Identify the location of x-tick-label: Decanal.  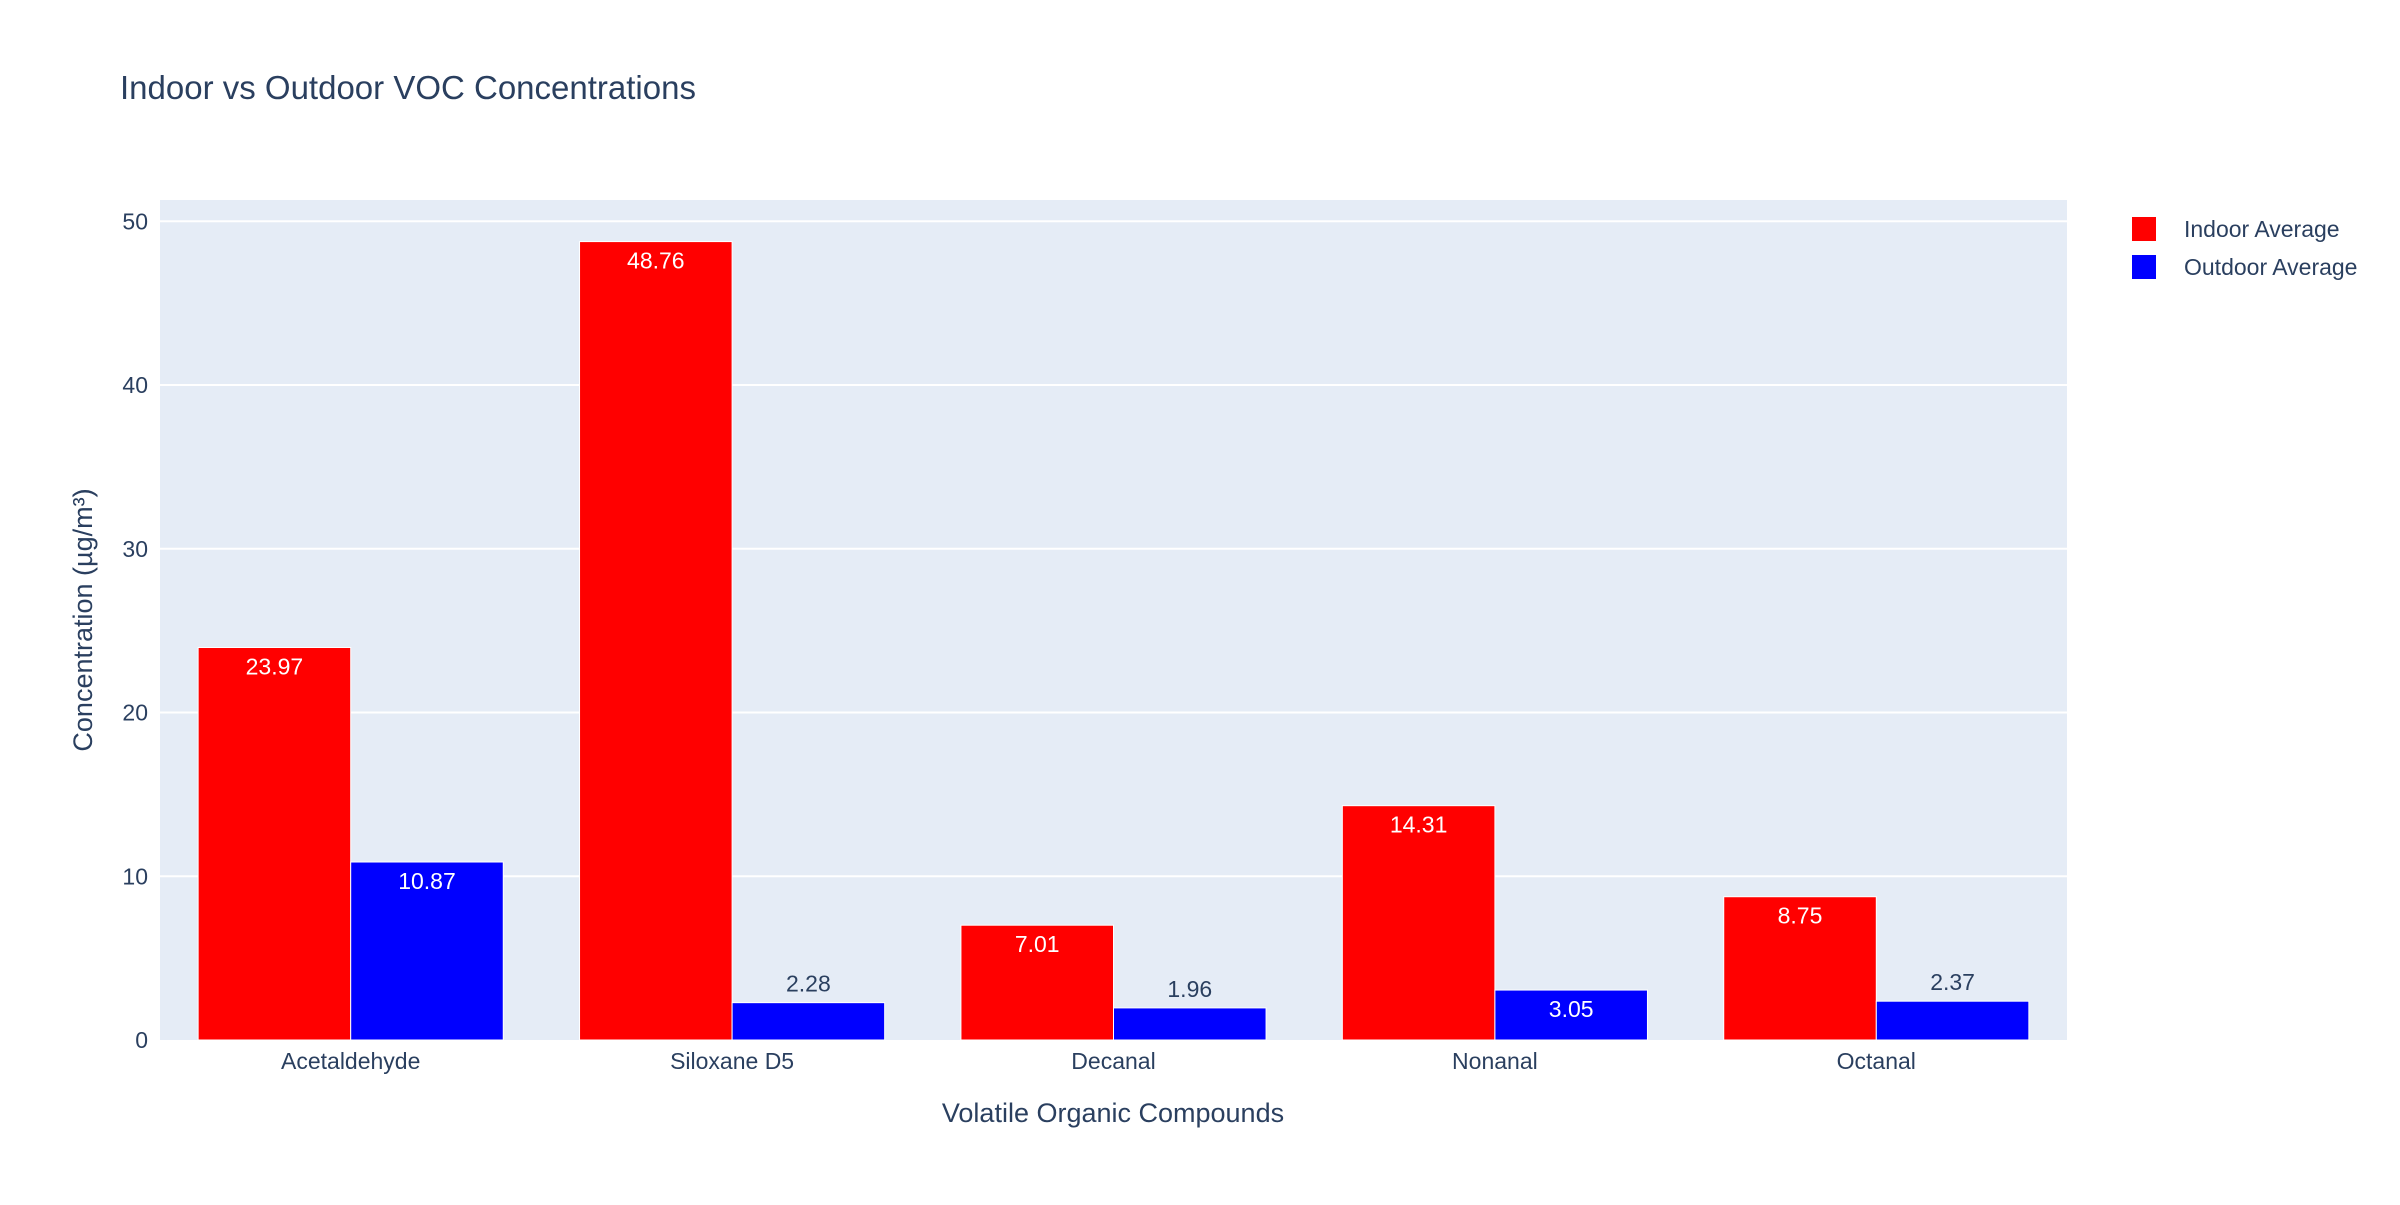
(1113, 1061).